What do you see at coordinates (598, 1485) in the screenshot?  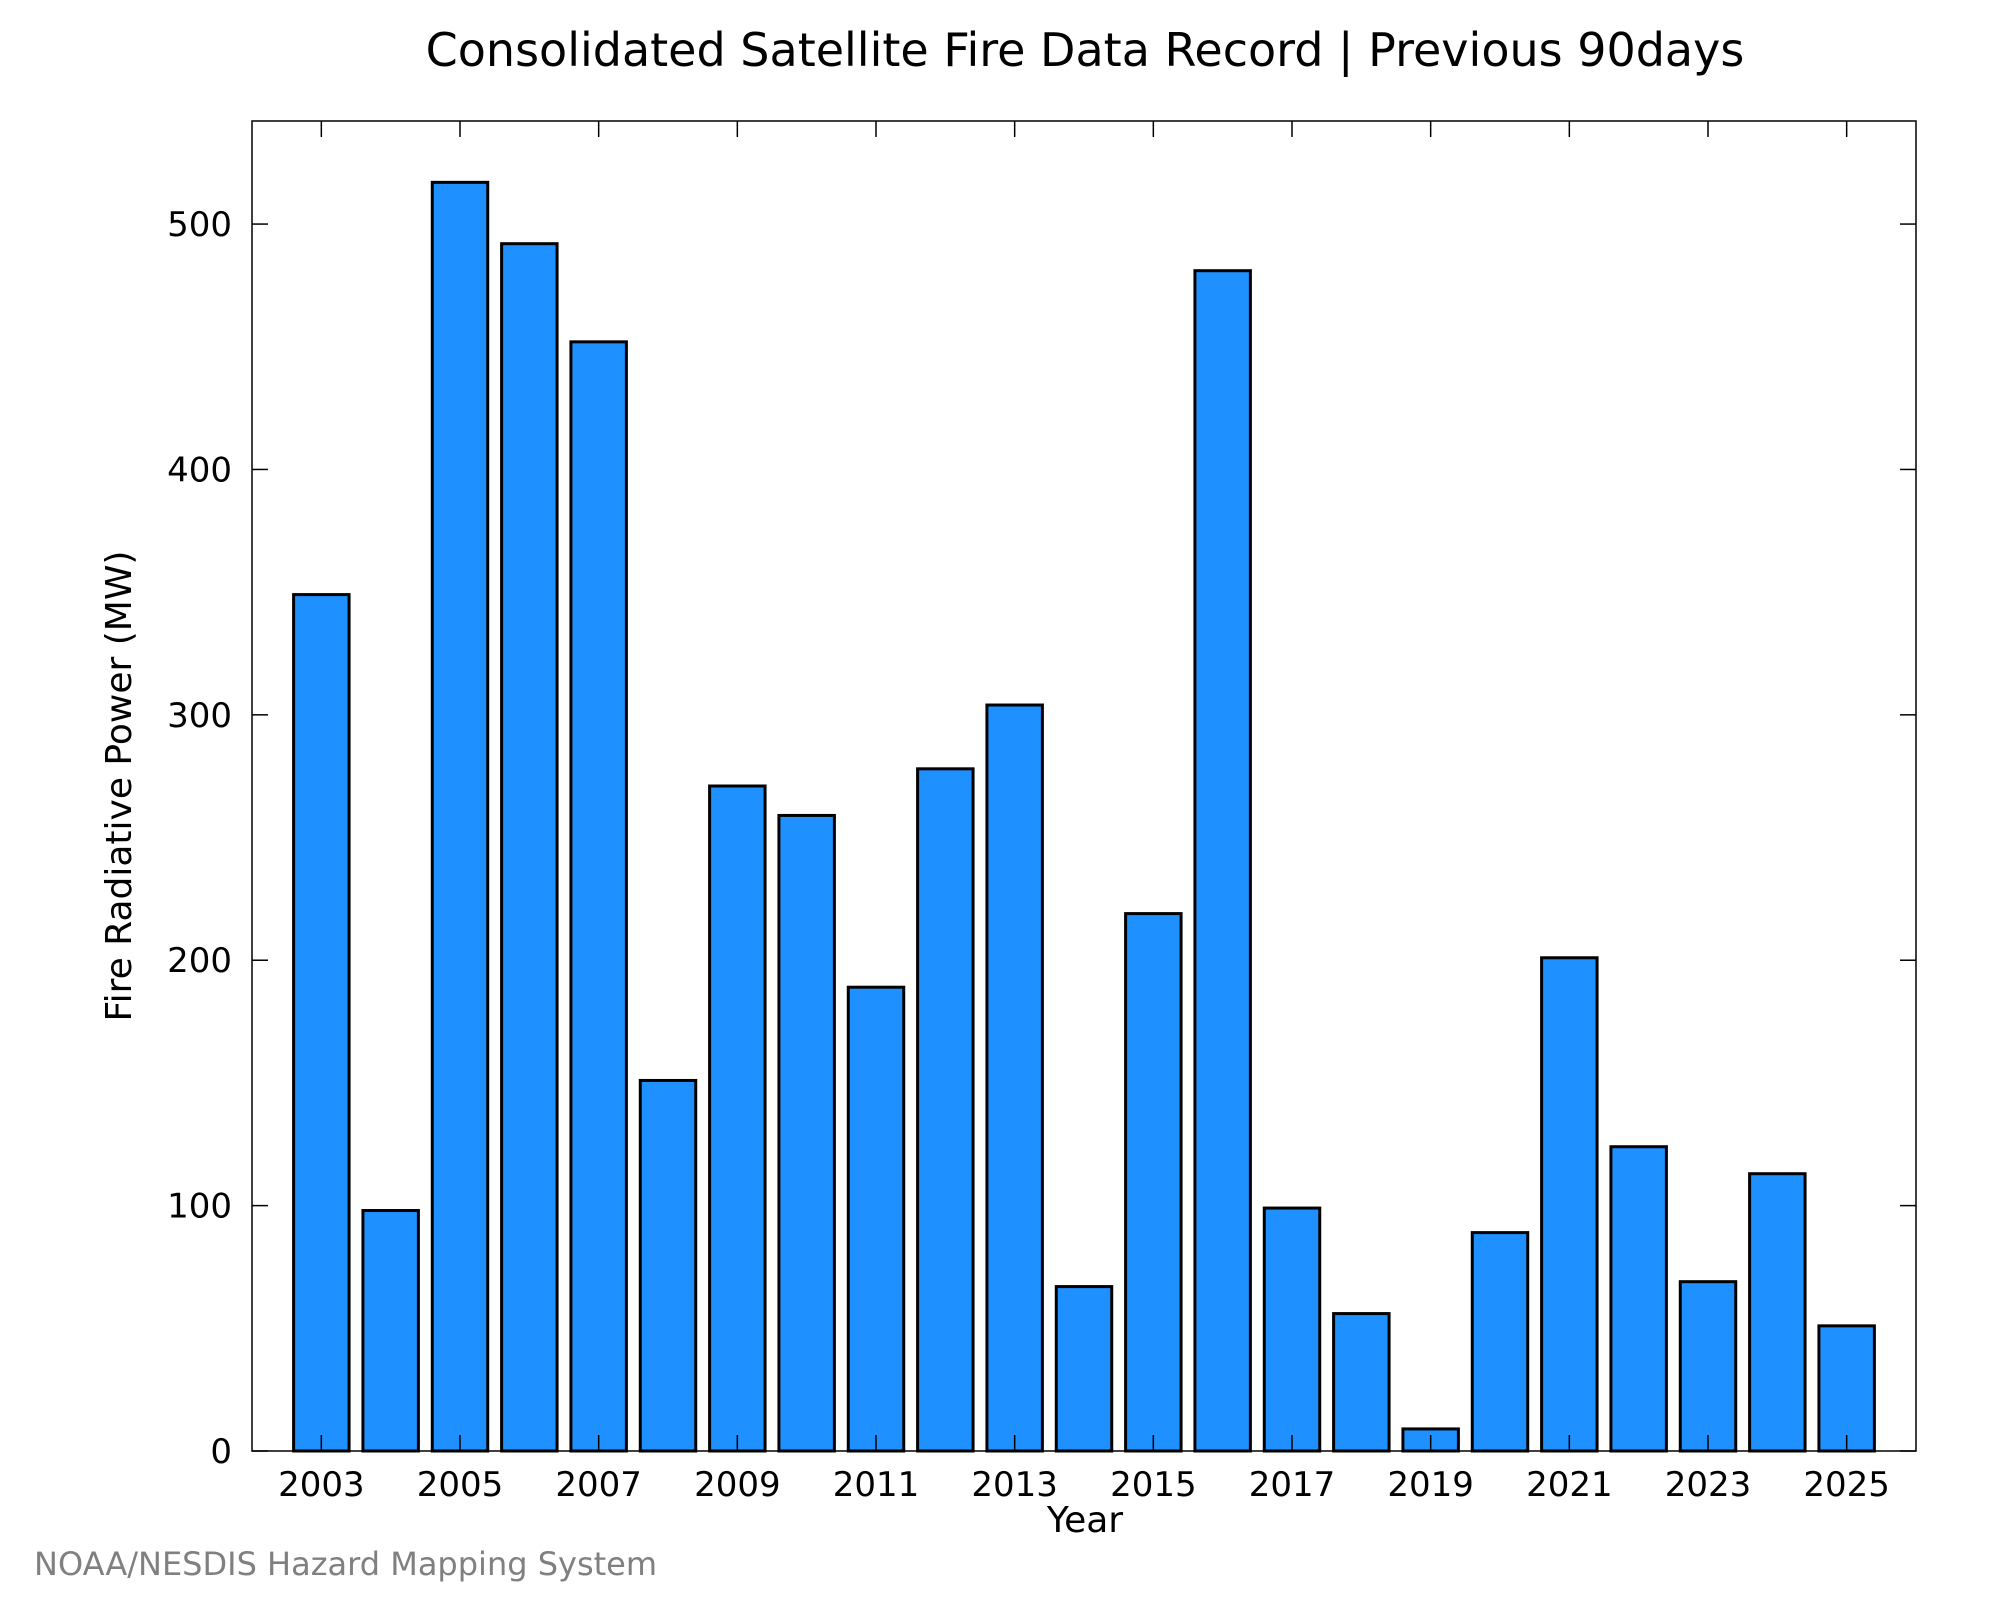 I see `x-tick-label: 2007` at bounding box center [598, 1485].